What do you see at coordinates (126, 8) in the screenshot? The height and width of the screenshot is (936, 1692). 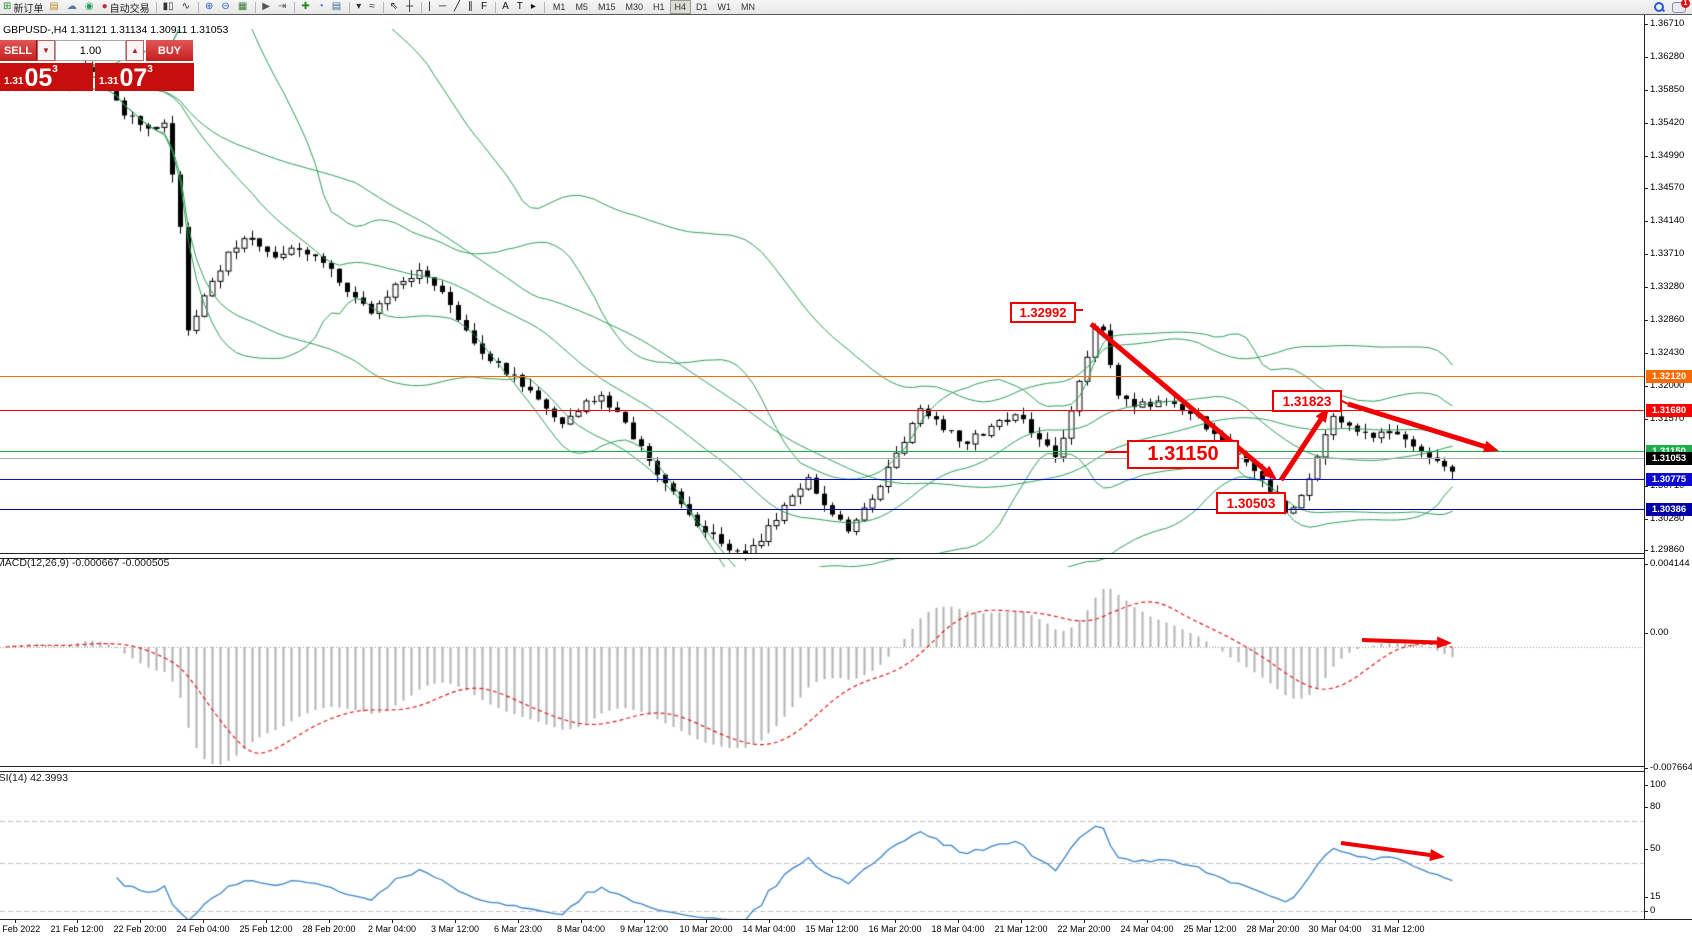 I see `autotrading-button: ● 自动交易` at bounding box center [126, 8].